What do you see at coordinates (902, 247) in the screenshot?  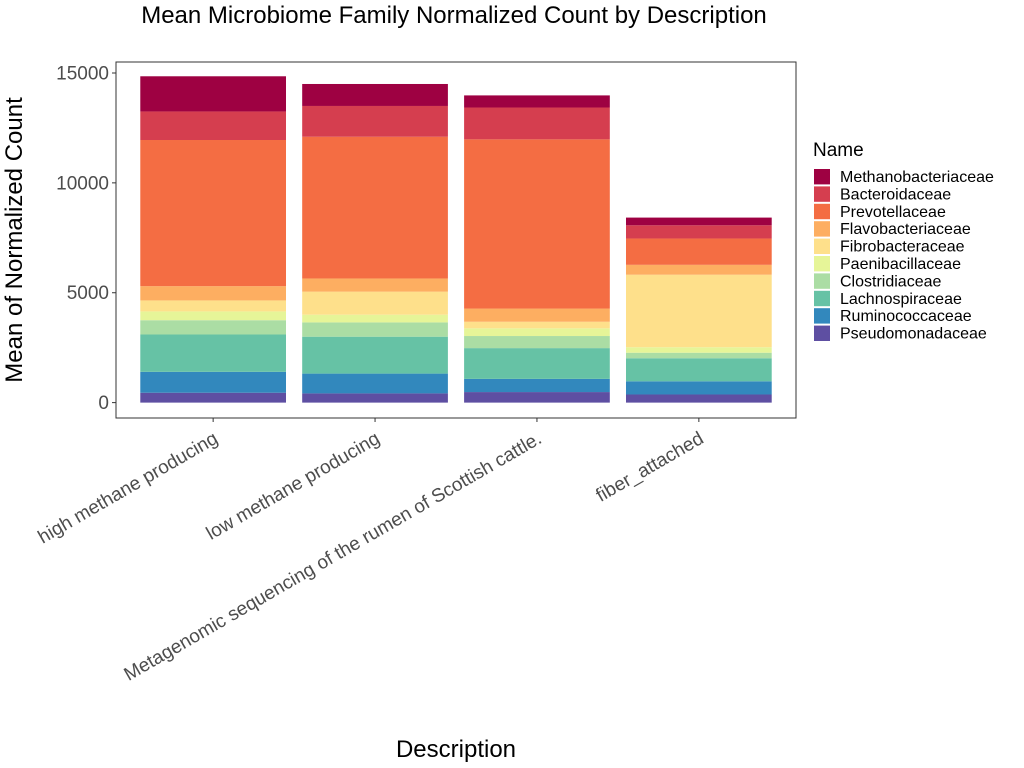 I see `legend-label: Fibrobacteraceae` at bounding box center [902, 247].